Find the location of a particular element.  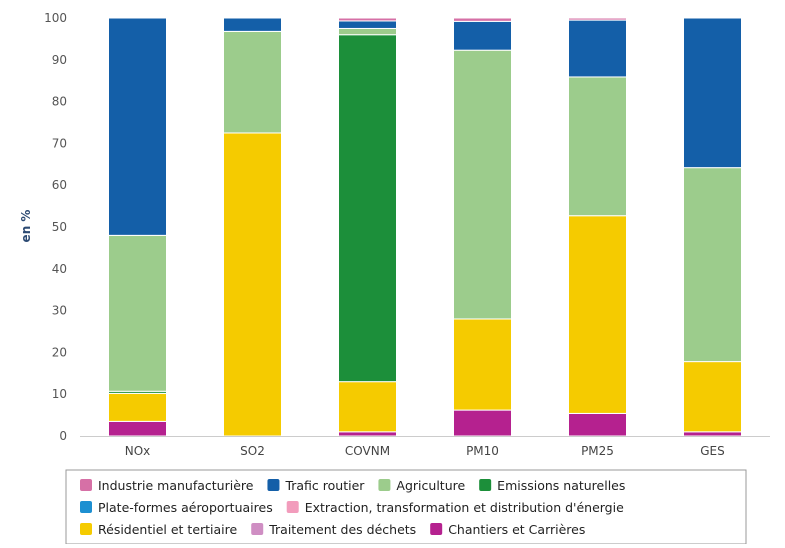

y-tick-label: 30 is located at coordinates (59, 311).